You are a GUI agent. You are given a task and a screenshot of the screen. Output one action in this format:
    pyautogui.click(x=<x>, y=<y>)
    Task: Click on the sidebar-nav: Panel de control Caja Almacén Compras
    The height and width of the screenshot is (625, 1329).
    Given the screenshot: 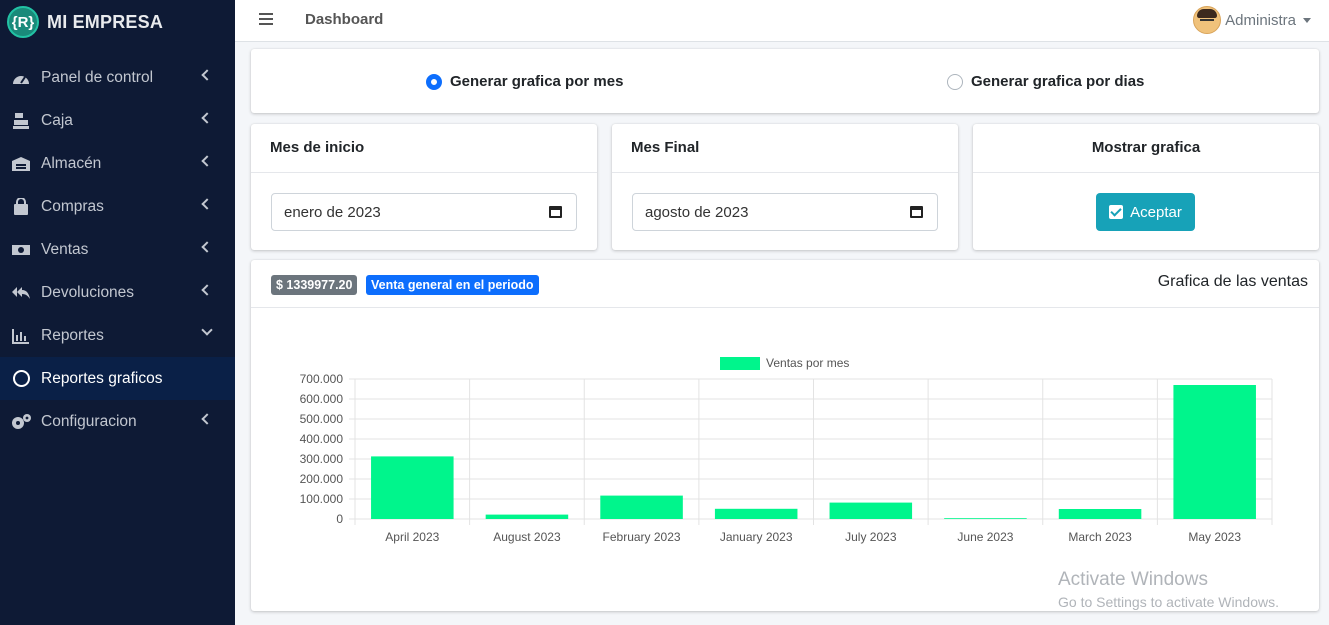 What is the action you would take?
    pyautogui.click(x=117, y=249)
    